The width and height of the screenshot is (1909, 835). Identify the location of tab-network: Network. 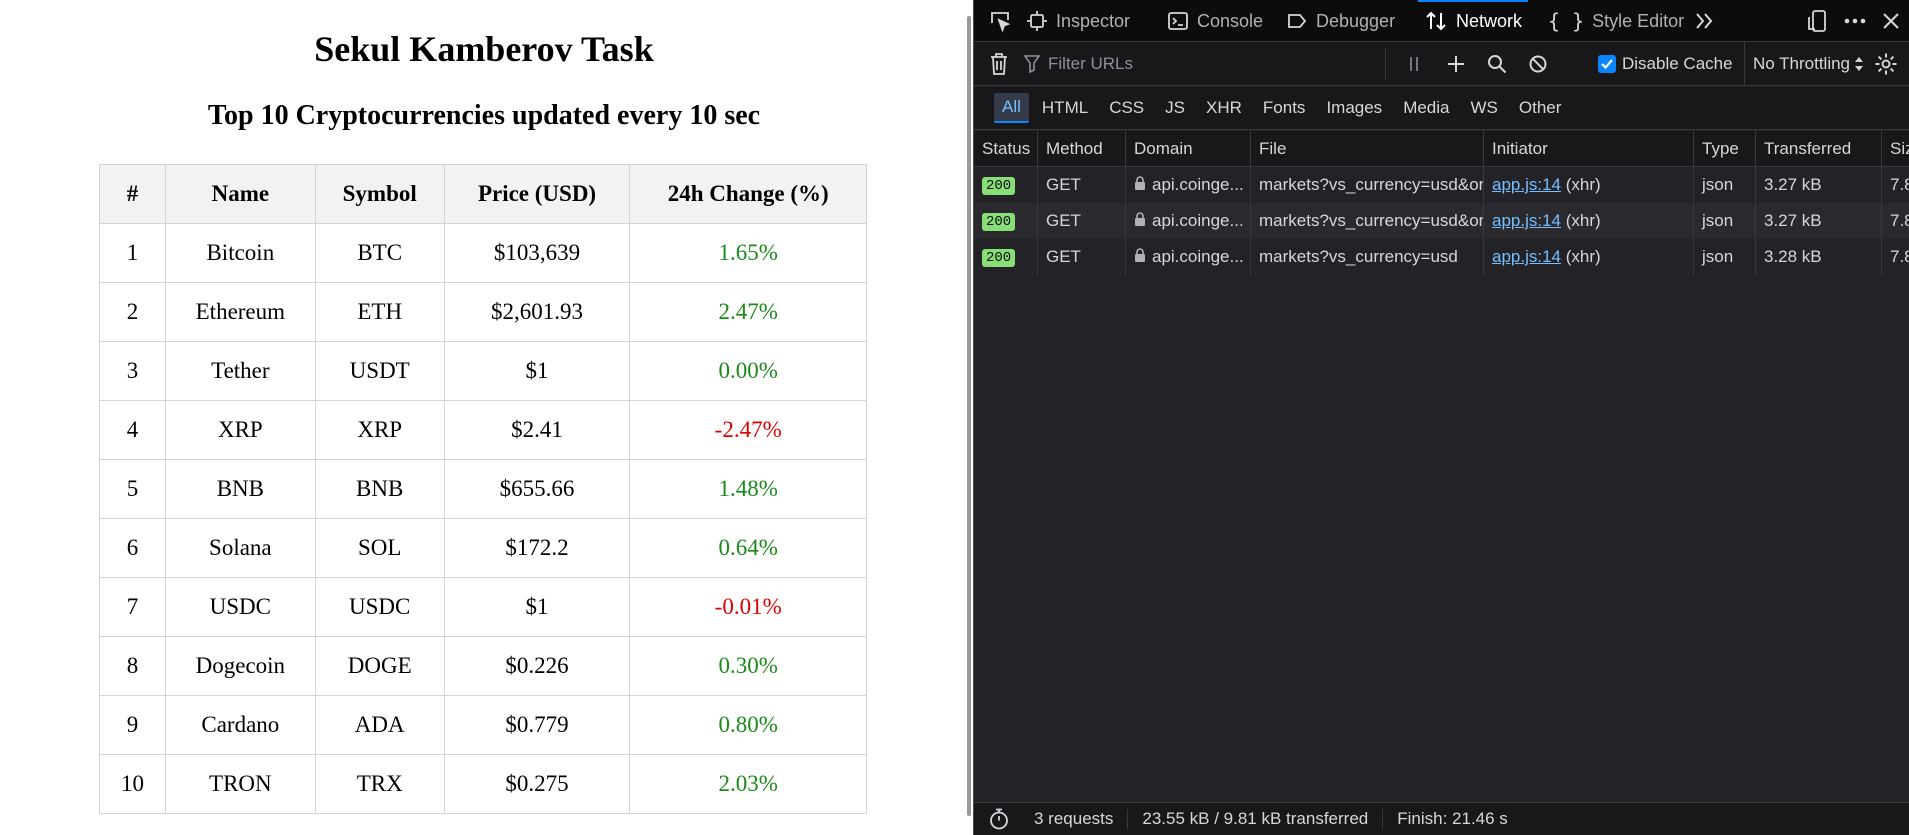
(1473, 21).